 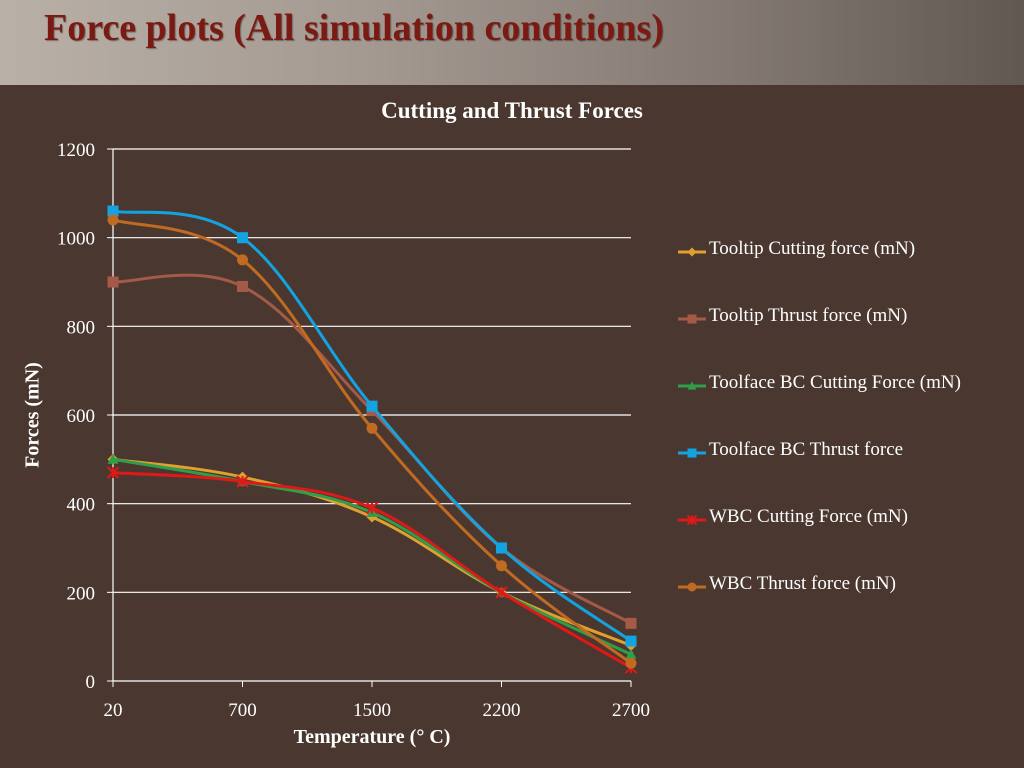 I want to click on x-tick-label: 2700, so click(x=631, y=710).